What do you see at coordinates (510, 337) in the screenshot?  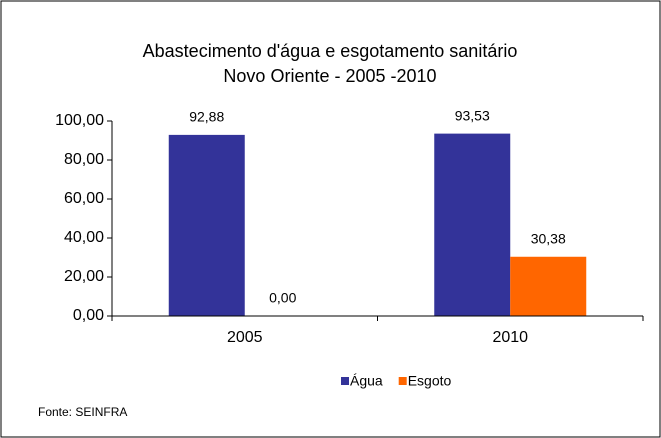 I see `x-tick-label: 2010` at bounding box center [510, 337].